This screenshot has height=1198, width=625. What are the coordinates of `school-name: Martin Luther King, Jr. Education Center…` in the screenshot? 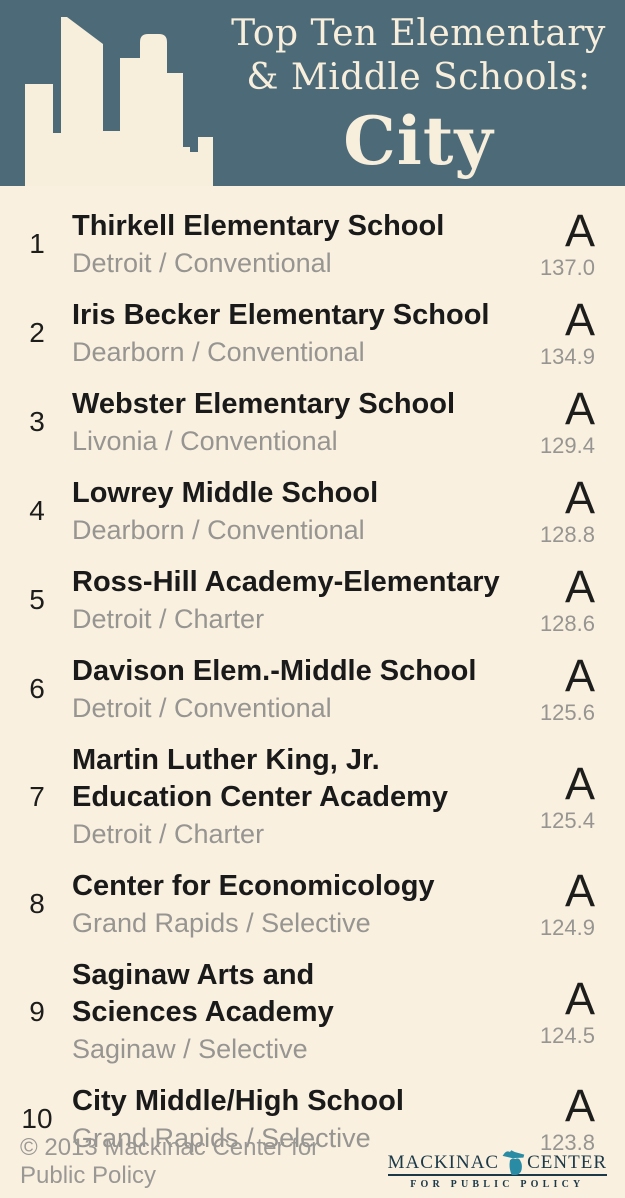 It's located at (260, 778).